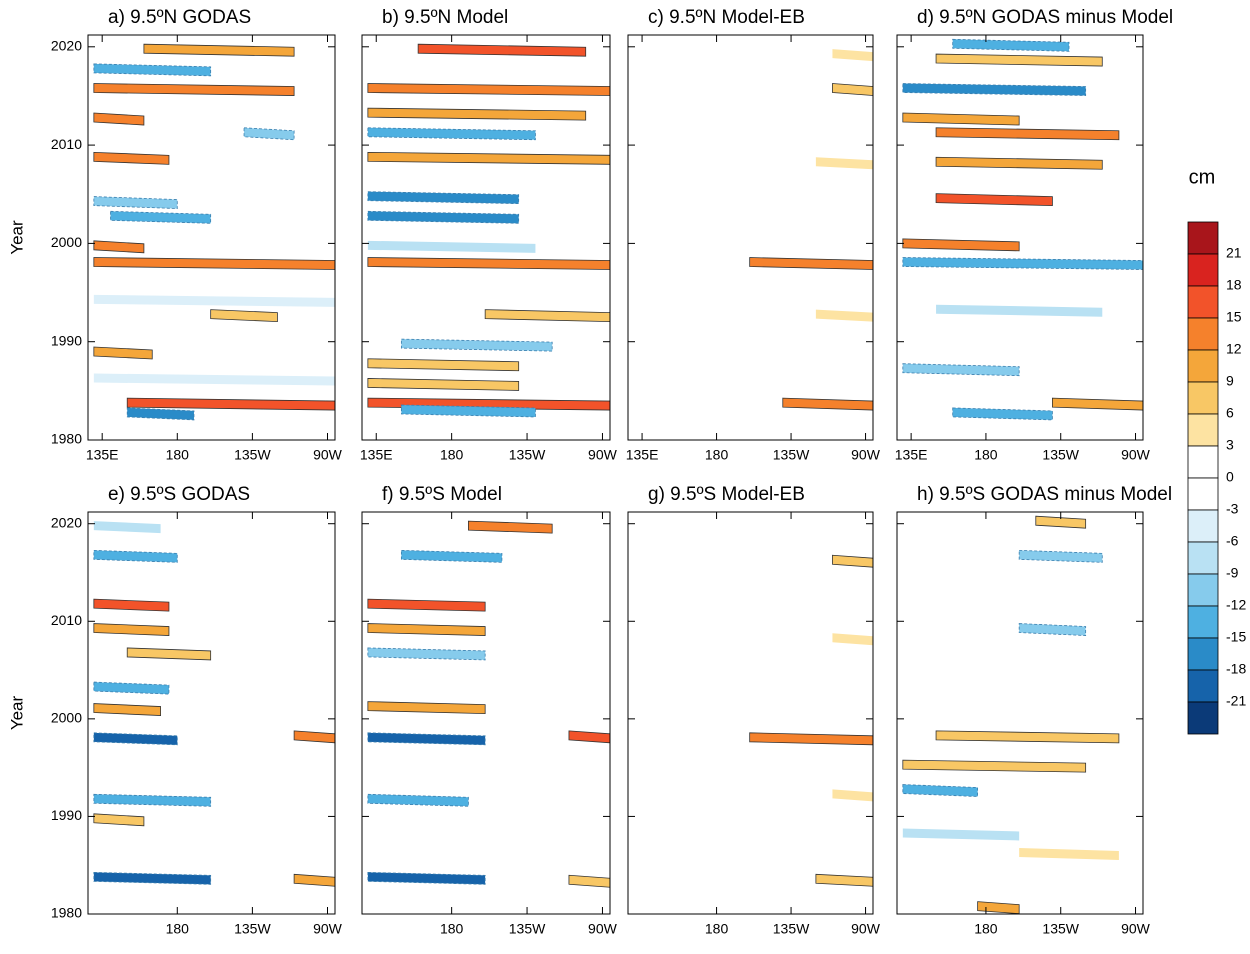 The height and width of the screenshot is (954, 1250). Describe the element at coordinates (66, 439) in the screenshot. I see `y-tick-label: 1980` at that location.